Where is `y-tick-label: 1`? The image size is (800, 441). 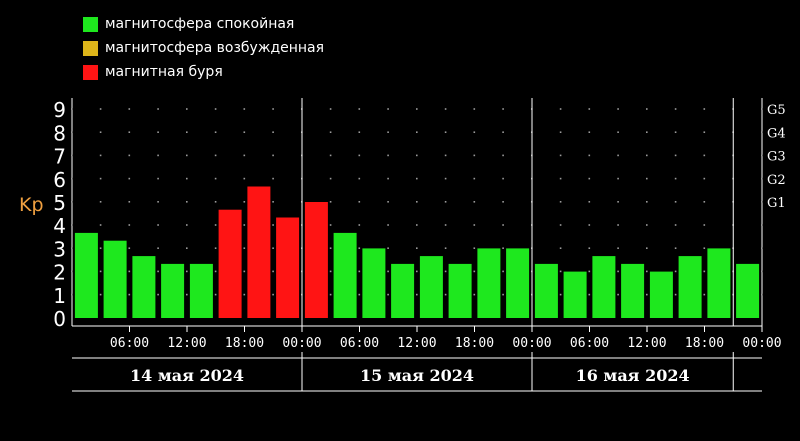
y-tick-label: 1 is located at coordinates (59, 296).